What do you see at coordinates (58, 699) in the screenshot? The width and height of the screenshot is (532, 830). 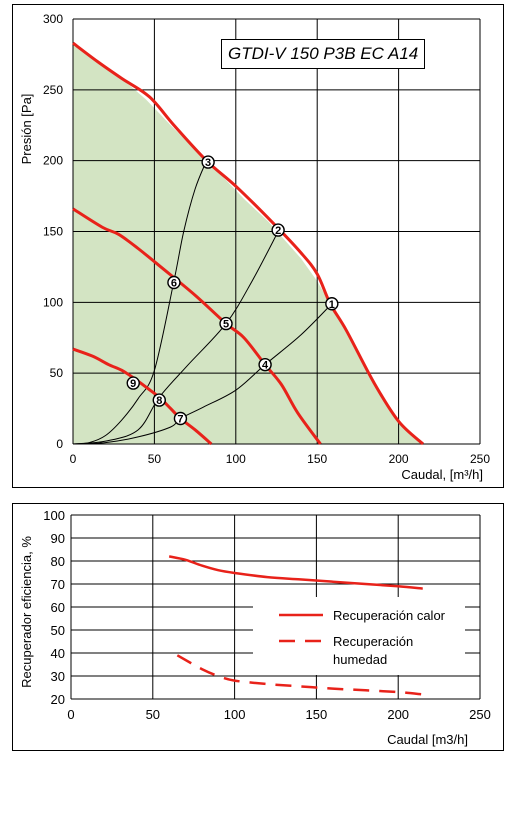 I see `y-tick-label: 20` at bounding box center [58, 699].